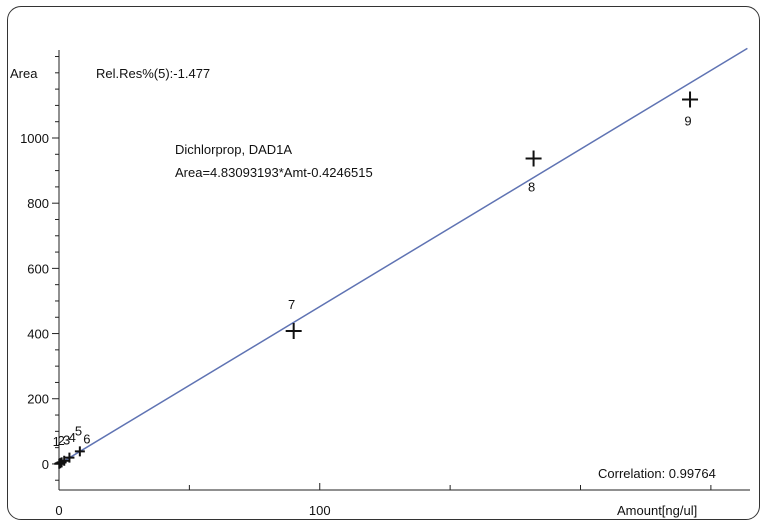 The image size is (766, 529). I want to click on data-point-label: 6, so click(86, 438).